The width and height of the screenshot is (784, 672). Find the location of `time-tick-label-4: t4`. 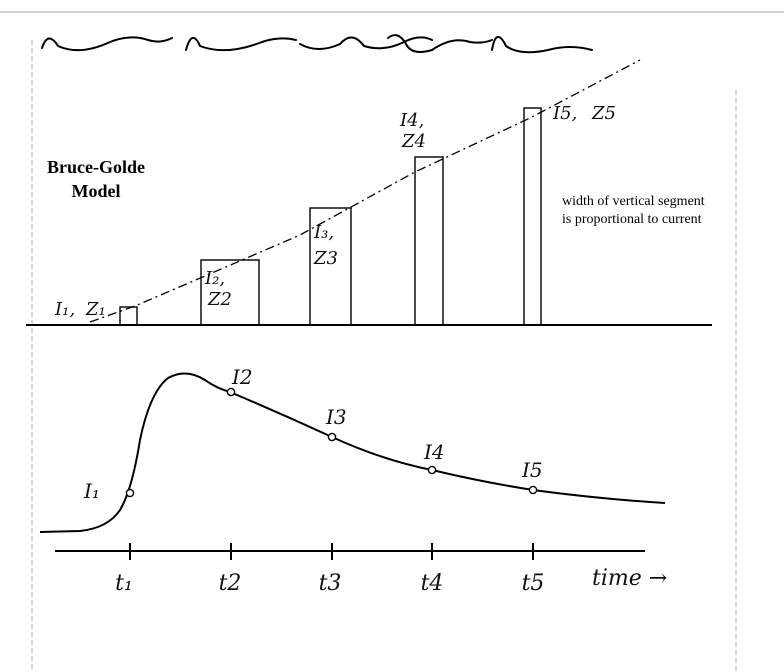

time-tick-label-4: t4 is located at coordinates (432, 583).